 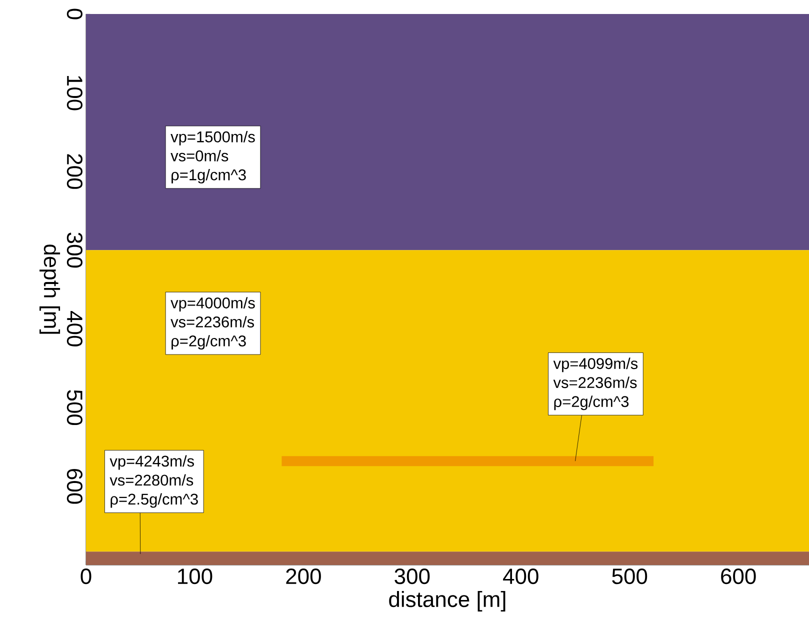 I want to click on y-tick-label: 300, so click(x=74, y=250).